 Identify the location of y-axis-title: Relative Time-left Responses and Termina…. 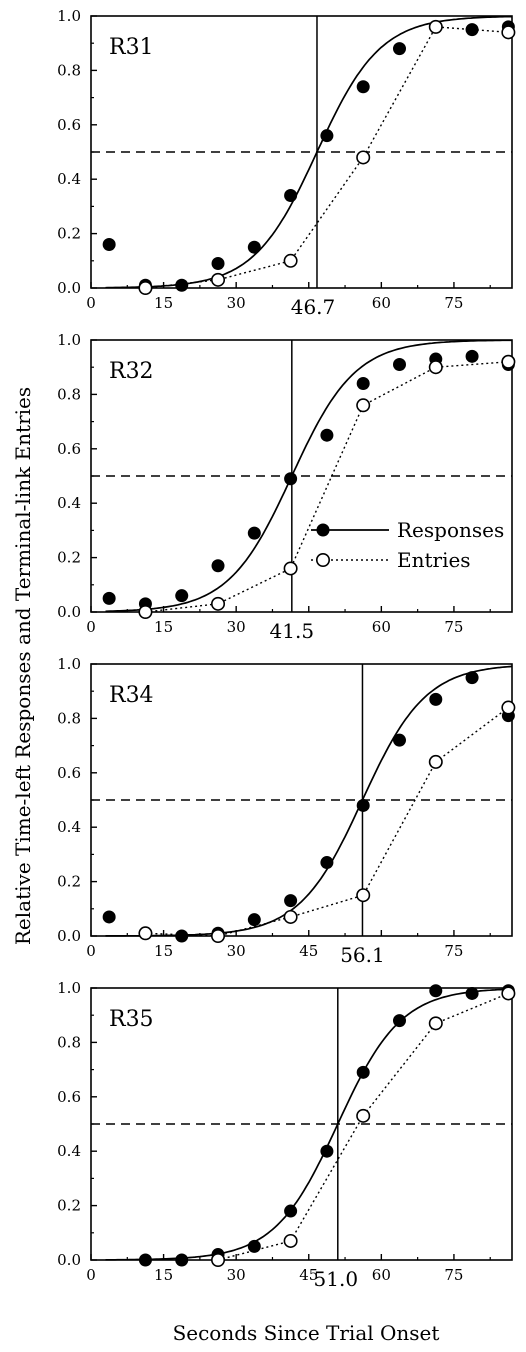
(23, 666).